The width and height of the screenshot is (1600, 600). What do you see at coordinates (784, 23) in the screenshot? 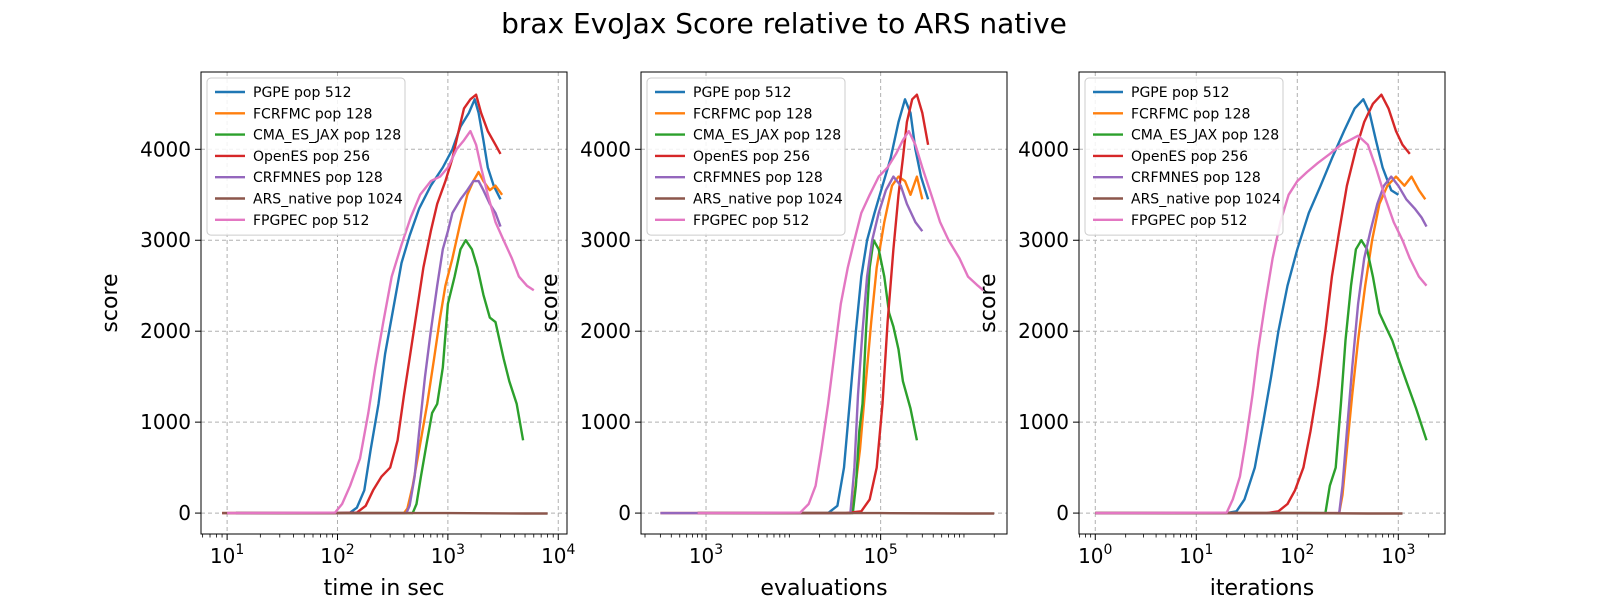
I see `figure-title: brax EvoJax Score relative to ARS native` at bounding box center [784, 23].